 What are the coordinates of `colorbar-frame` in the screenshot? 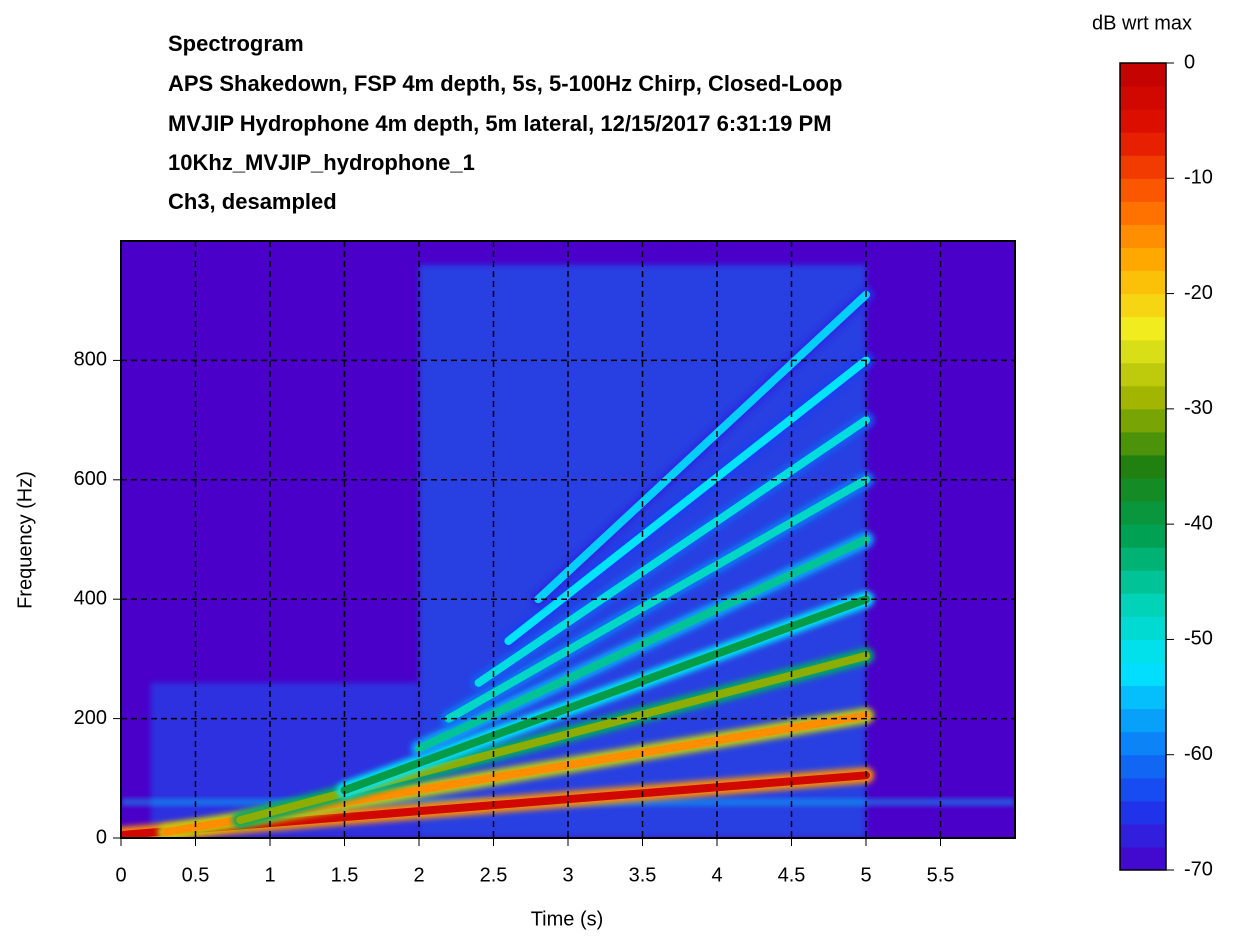 It's located at (1143, 466).